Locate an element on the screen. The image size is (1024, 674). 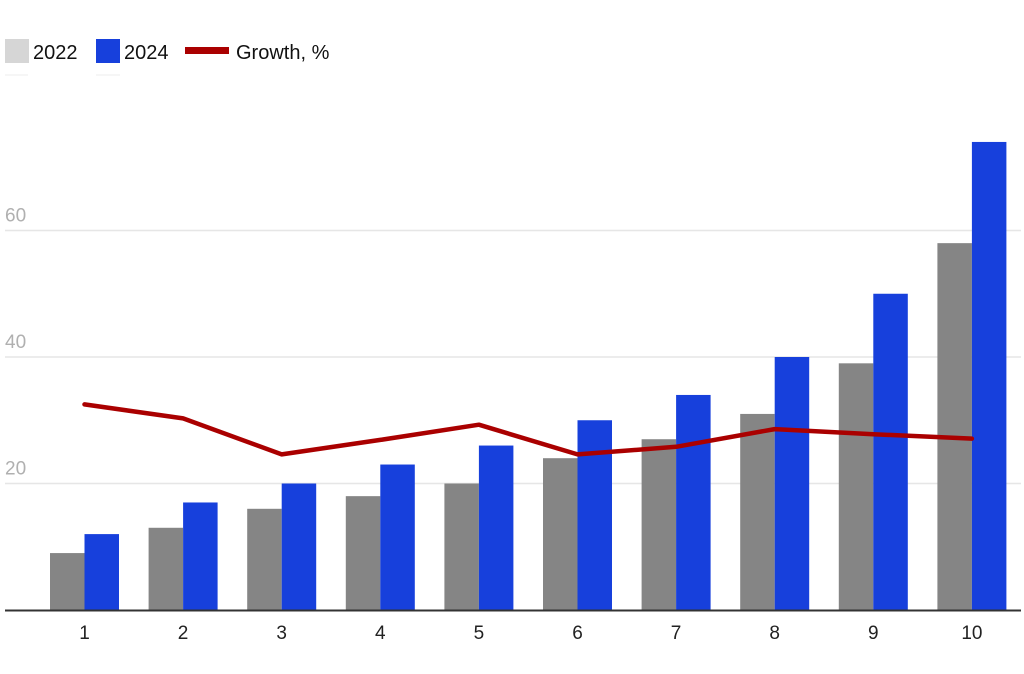
x-tick-label-8: 8 is located at coordinates (774, 633).